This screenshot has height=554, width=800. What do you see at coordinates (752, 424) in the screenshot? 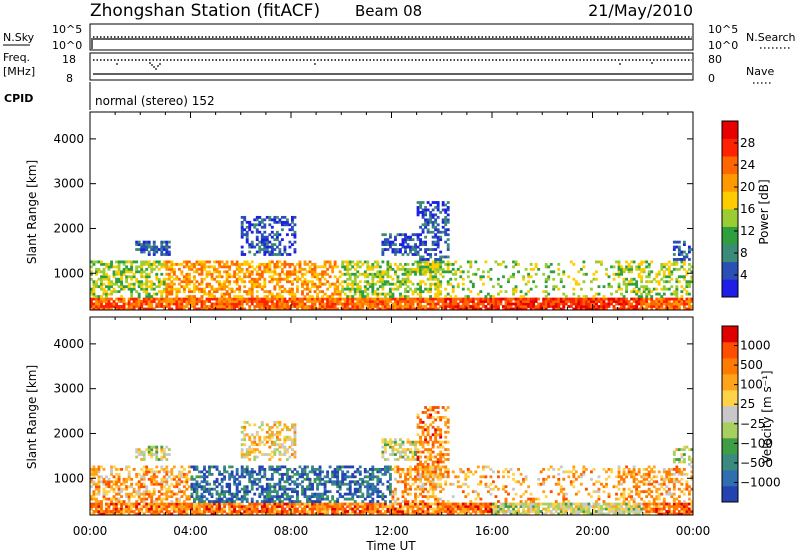
I see `velocity-colorbar-tick-label: −25` at bounding box center [752, 424].